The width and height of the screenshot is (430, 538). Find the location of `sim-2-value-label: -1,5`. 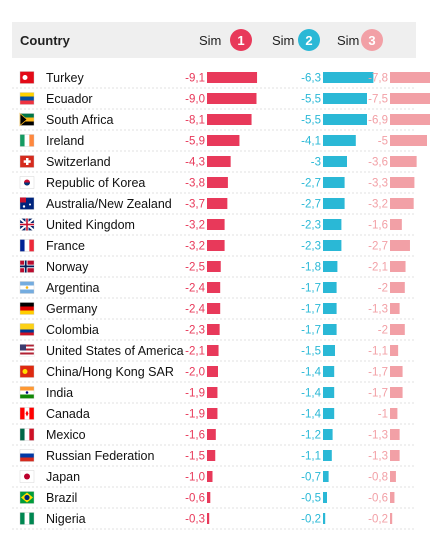

sim-2-value-label: -1,5 is located at coordinates (311, 352).